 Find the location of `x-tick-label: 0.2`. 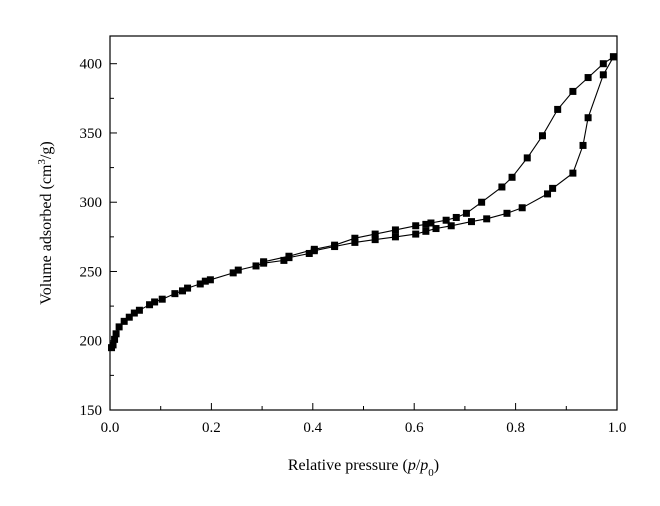

x-tick-label: 0.2 is located at coordinates (211, 428).